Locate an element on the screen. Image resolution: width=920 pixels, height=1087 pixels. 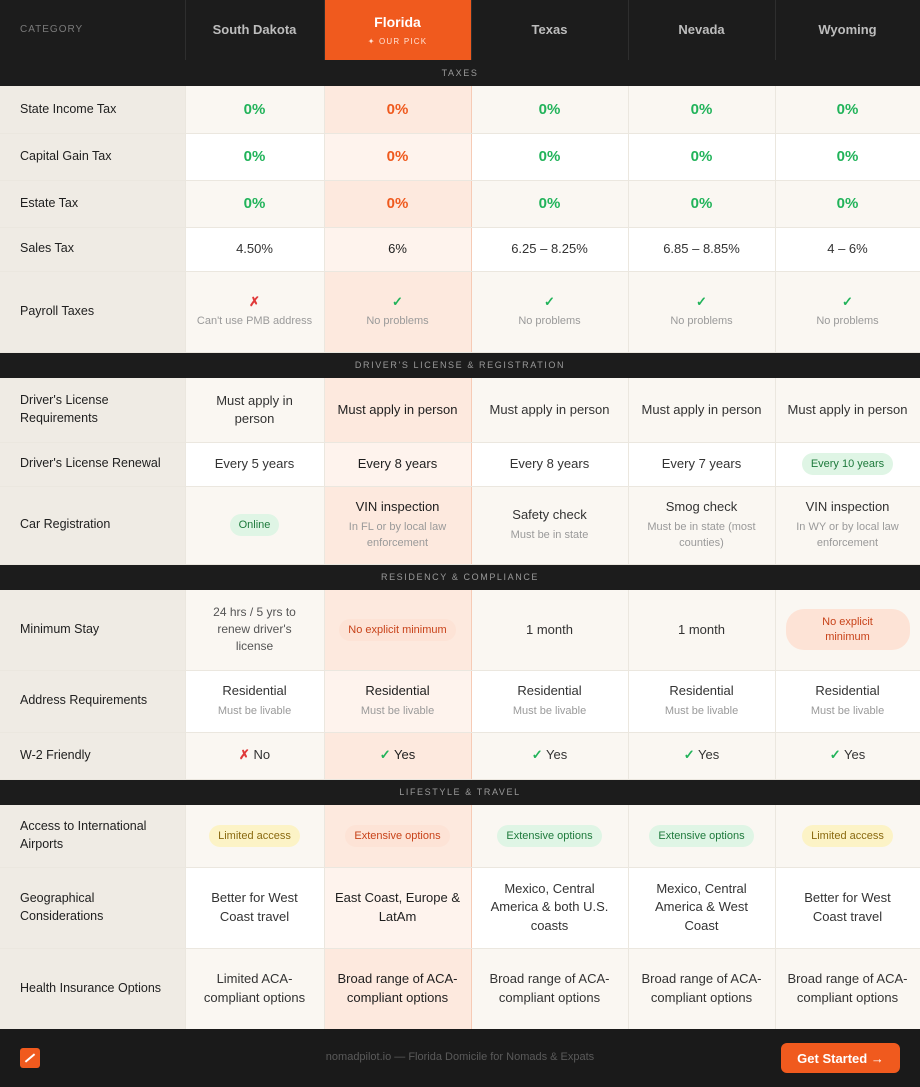
get-started-button: Get Started → is located at coordinates (840, 1058).